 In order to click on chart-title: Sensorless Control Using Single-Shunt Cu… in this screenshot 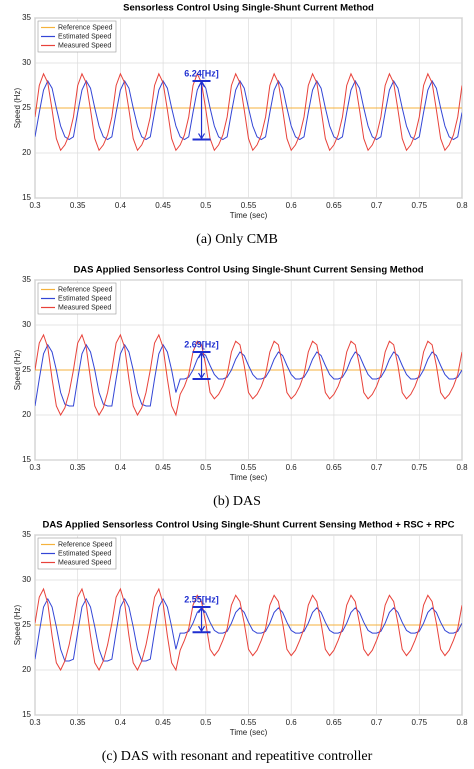, I will do `click(248, 8)`.